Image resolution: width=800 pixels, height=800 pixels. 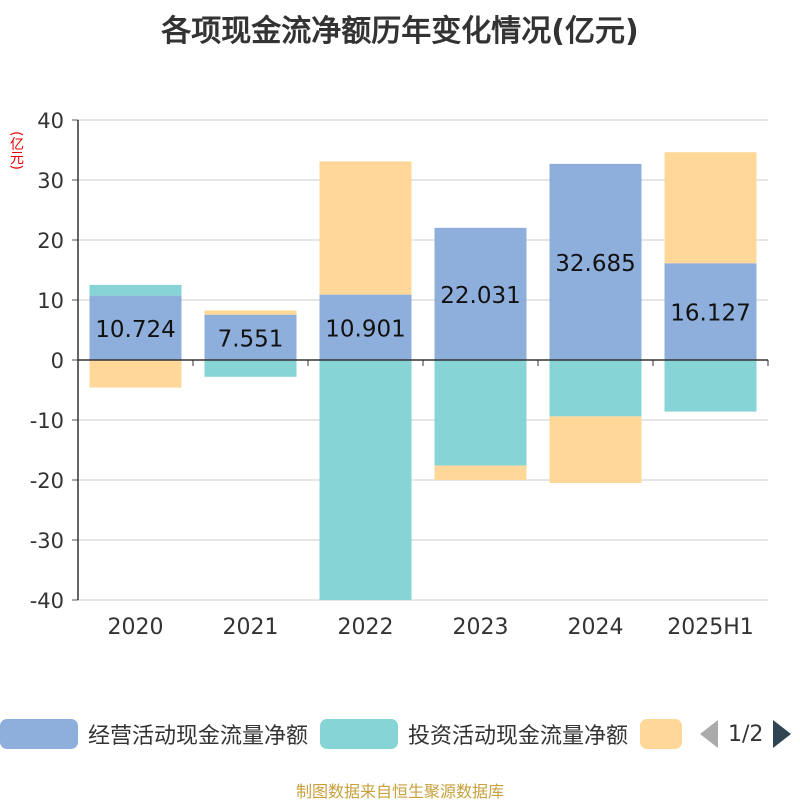 I want to click on bar-series0-2020, so click(x=135, y=327).